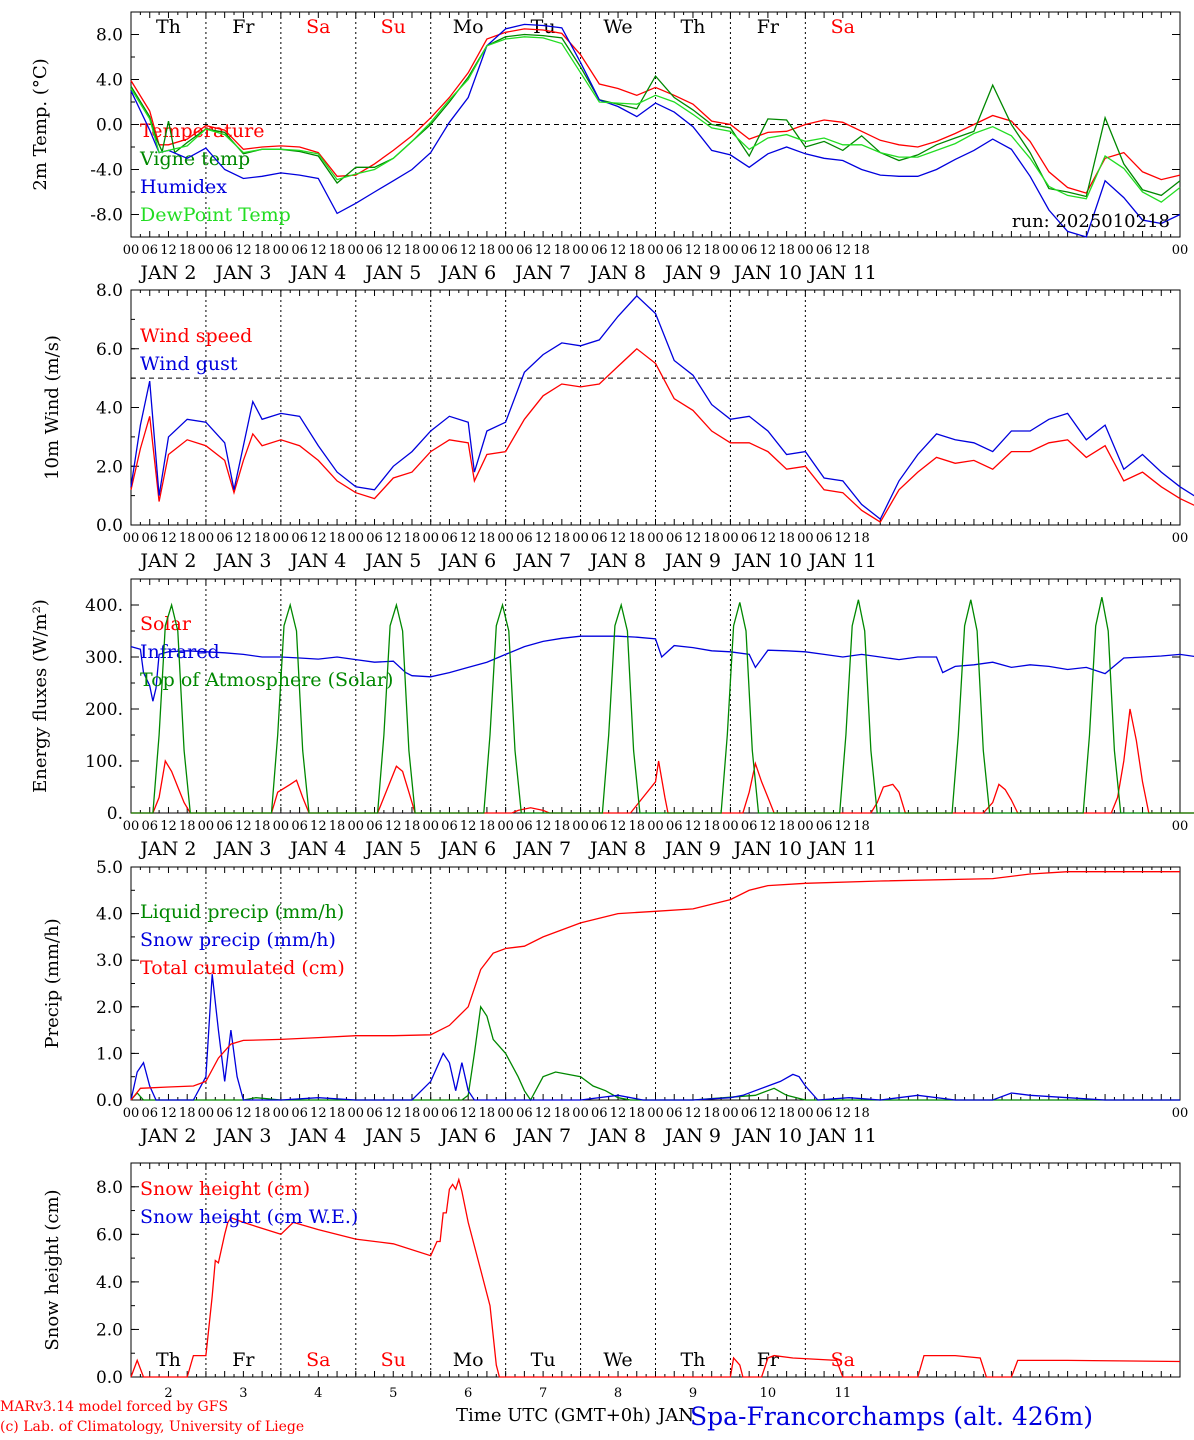 The height and width of the screenshot is (1440, 1194). I want to click on date-label: JAN 6, so click(467, 561).